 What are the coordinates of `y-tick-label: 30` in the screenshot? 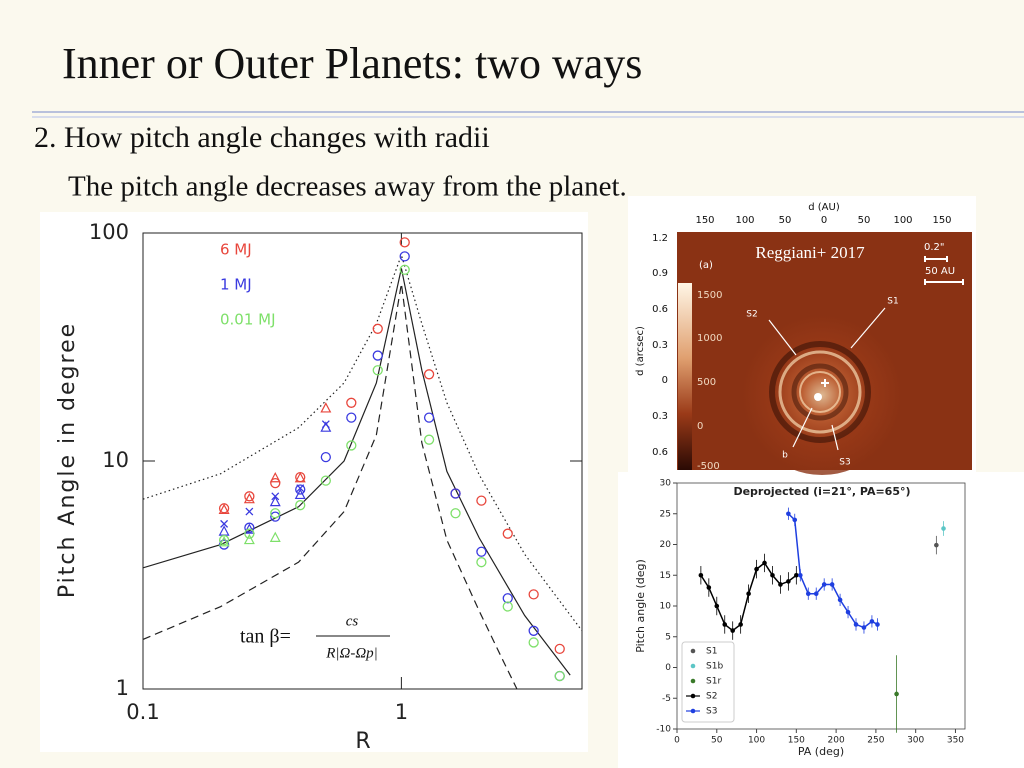 It's located at (666, 484).